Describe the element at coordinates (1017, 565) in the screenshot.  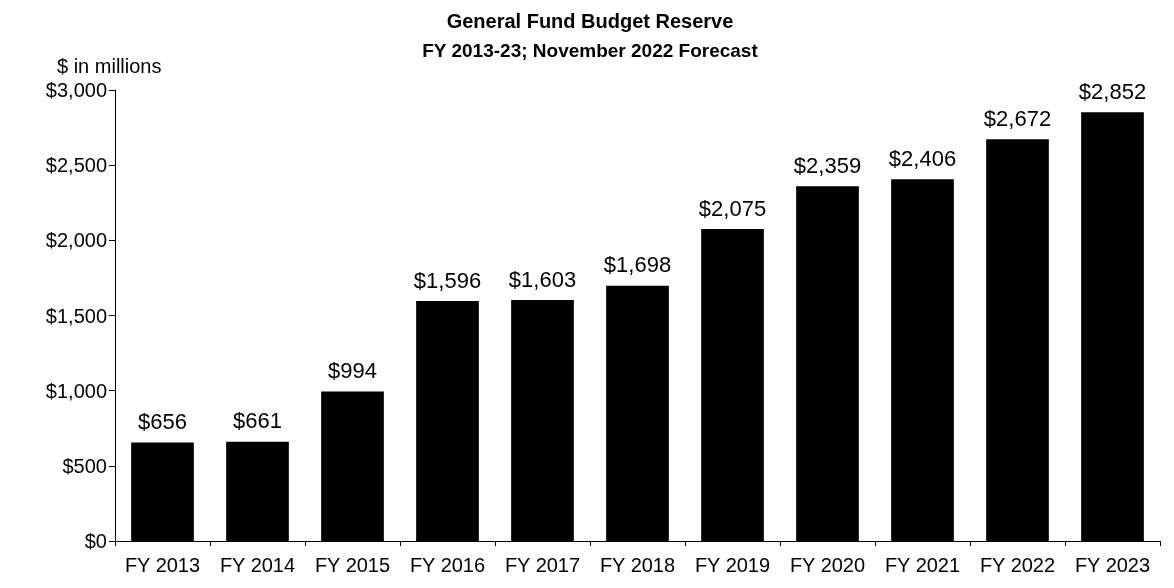
I see `x-tick-label: FY 2022` at that location.